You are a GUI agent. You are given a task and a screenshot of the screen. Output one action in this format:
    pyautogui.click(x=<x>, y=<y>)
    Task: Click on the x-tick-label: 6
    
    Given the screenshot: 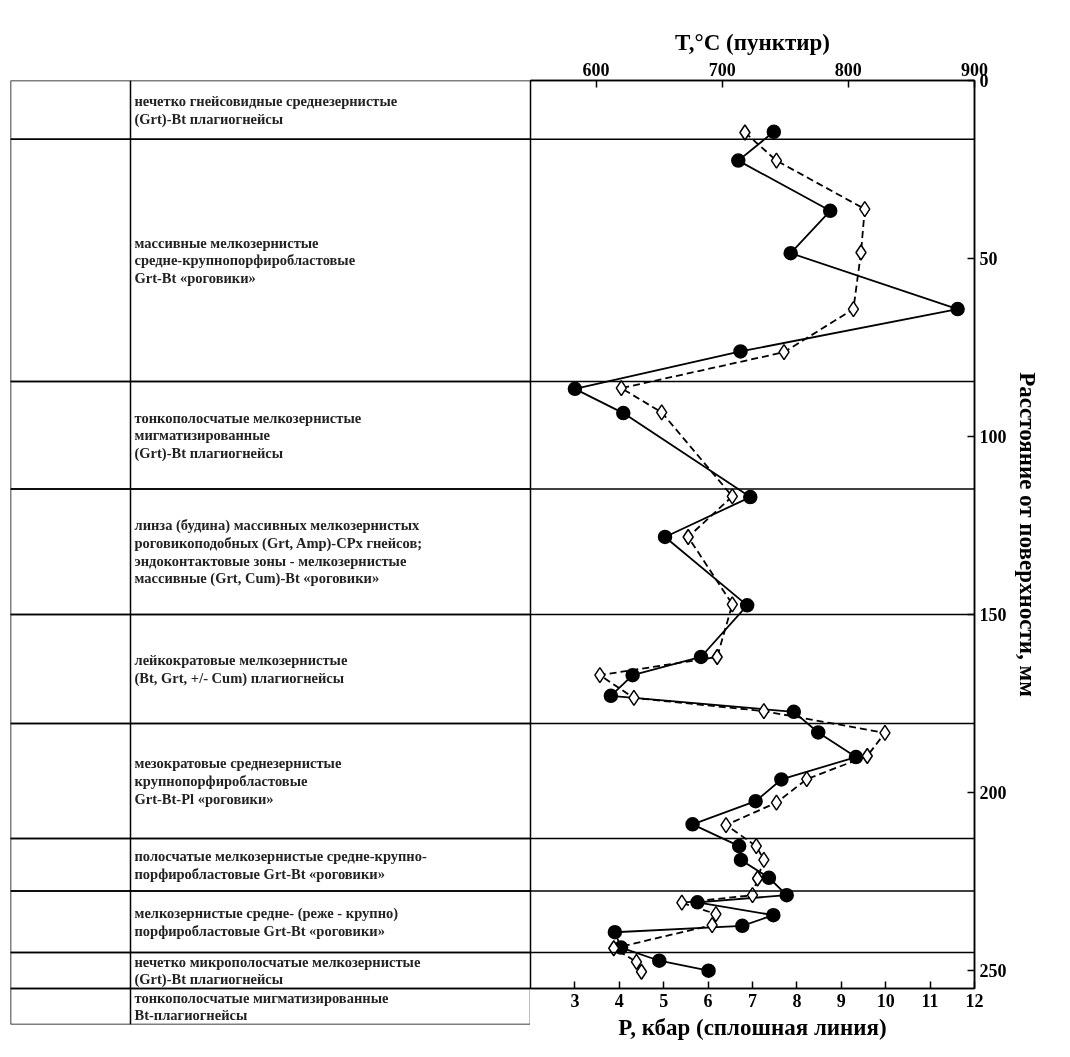 What is the action you would take?
    pyautogui.click(x=708, y=1000)
    